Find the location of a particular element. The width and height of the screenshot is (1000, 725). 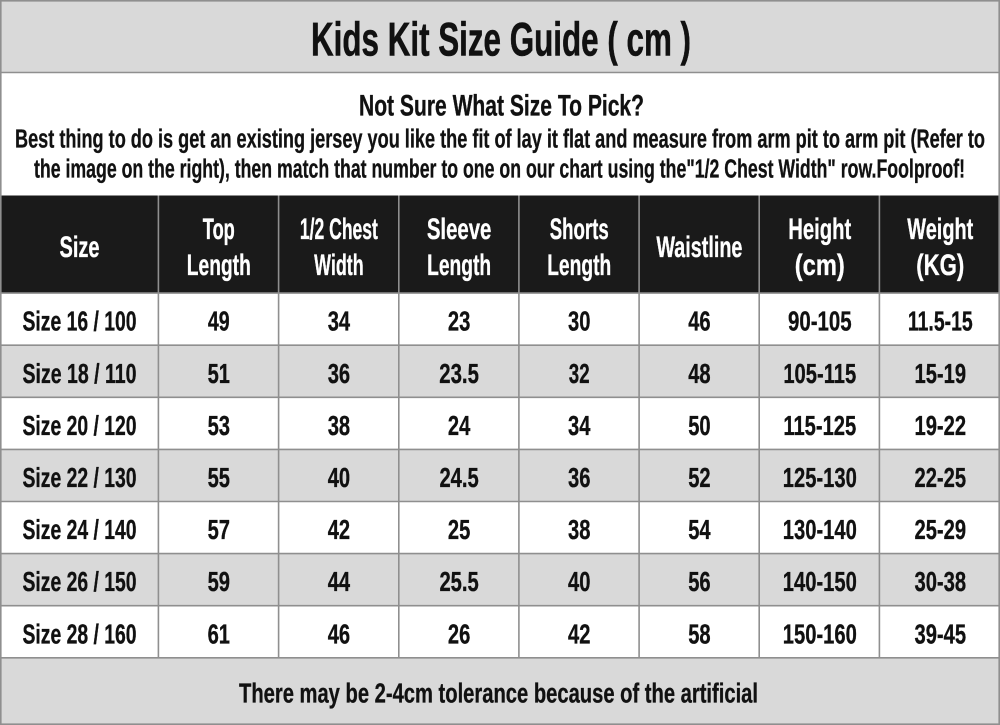

svg-text: Shorts is located at coordinates (579, 229).